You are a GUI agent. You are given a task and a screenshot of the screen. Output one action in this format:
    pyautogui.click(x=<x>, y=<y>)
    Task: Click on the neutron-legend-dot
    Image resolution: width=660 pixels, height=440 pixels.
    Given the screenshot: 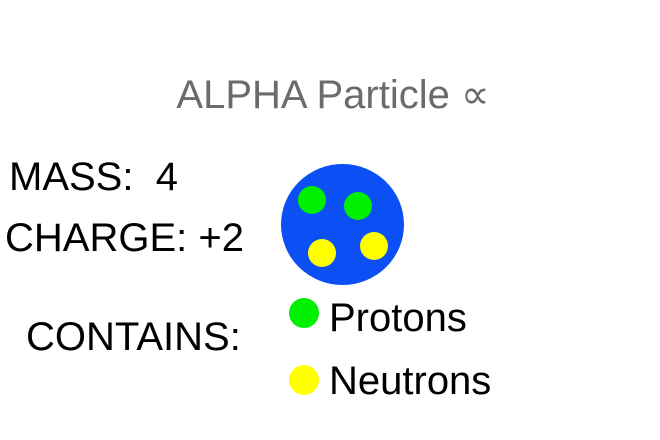 What is the action you would take?
    pyautogui.click(x=304, y=380)
    